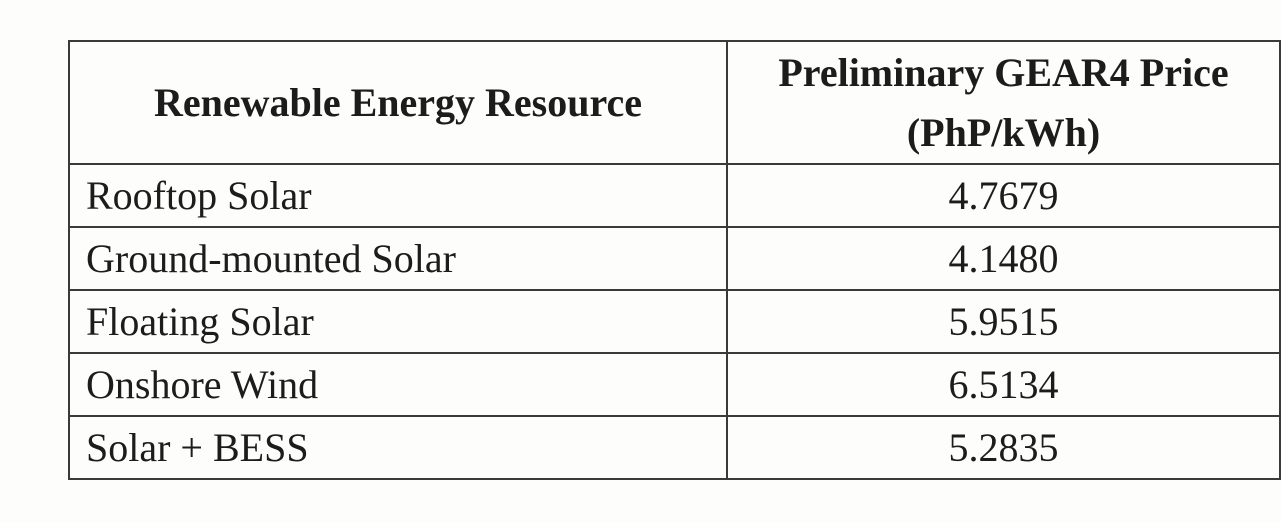 The height and width of the screenshot is (523, 1281). Describe the element at coordinates (398, 258) in the screenshot. I see `resource-cell: Ground-mounted Solar` at that location.